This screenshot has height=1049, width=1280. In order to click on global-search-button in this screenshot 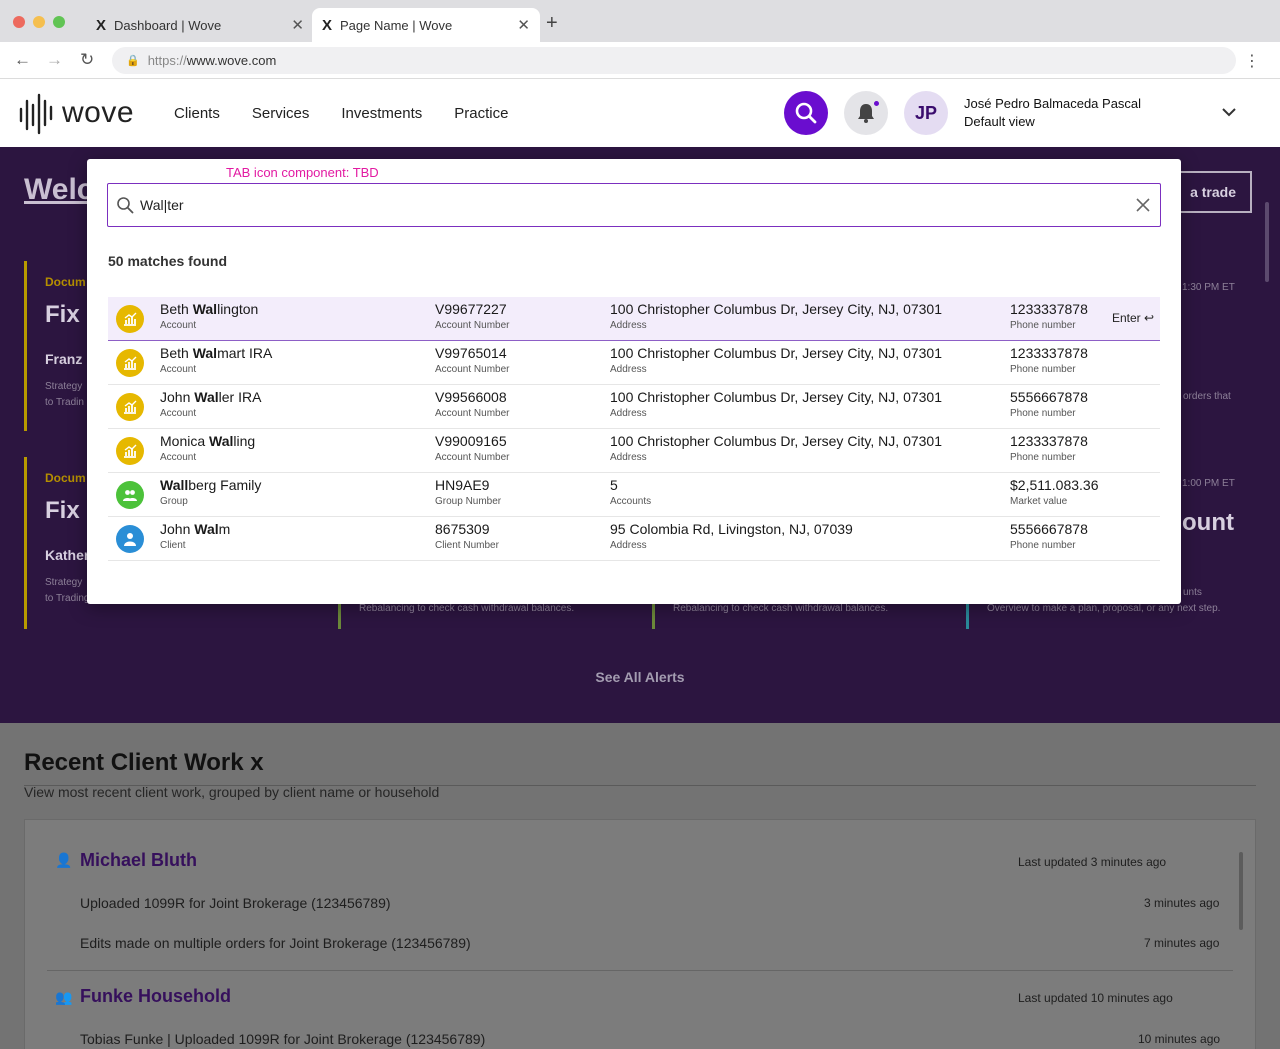, I will do `click(806, 113)`.